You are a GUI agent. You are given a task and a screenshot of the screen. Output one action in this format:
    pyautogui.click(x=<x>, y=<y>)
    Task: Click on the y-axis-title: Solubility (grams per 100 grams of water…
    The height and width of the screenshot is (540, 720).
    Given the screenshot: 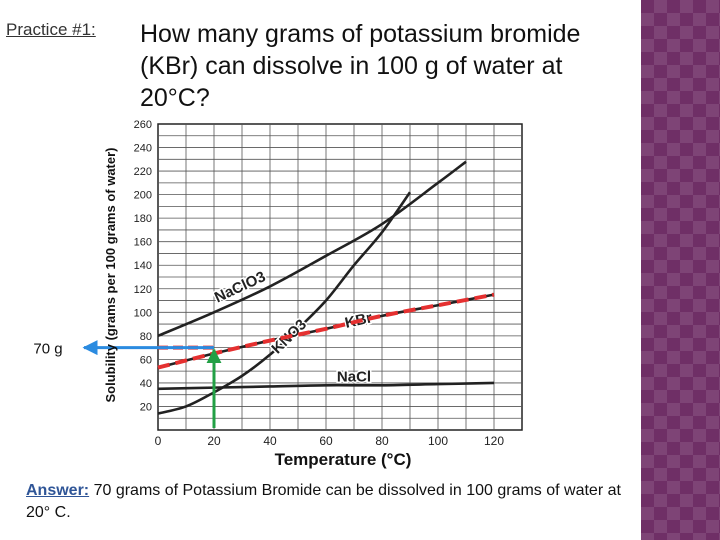 What is the action you would take?
    pyautogui.click(x=110, y=274)
    